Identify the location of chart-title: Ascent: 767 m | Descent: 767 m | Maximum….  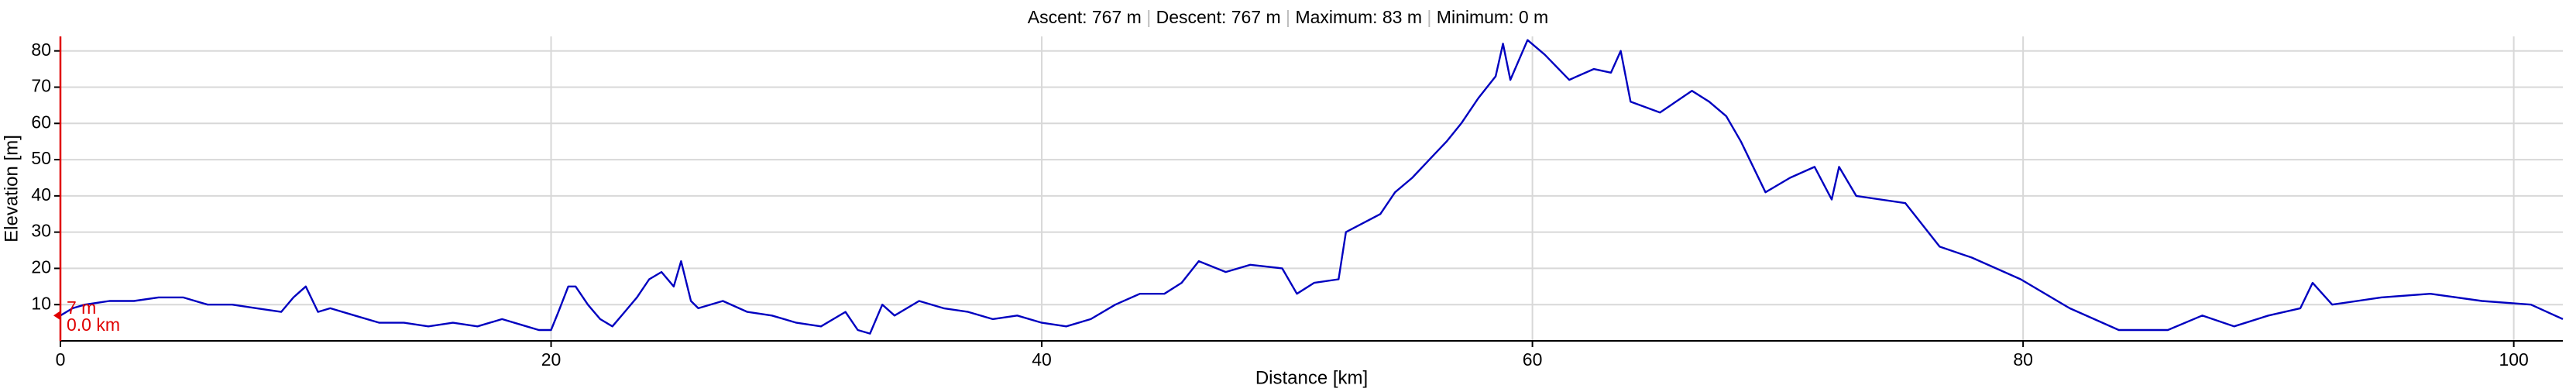
(1288, 17).